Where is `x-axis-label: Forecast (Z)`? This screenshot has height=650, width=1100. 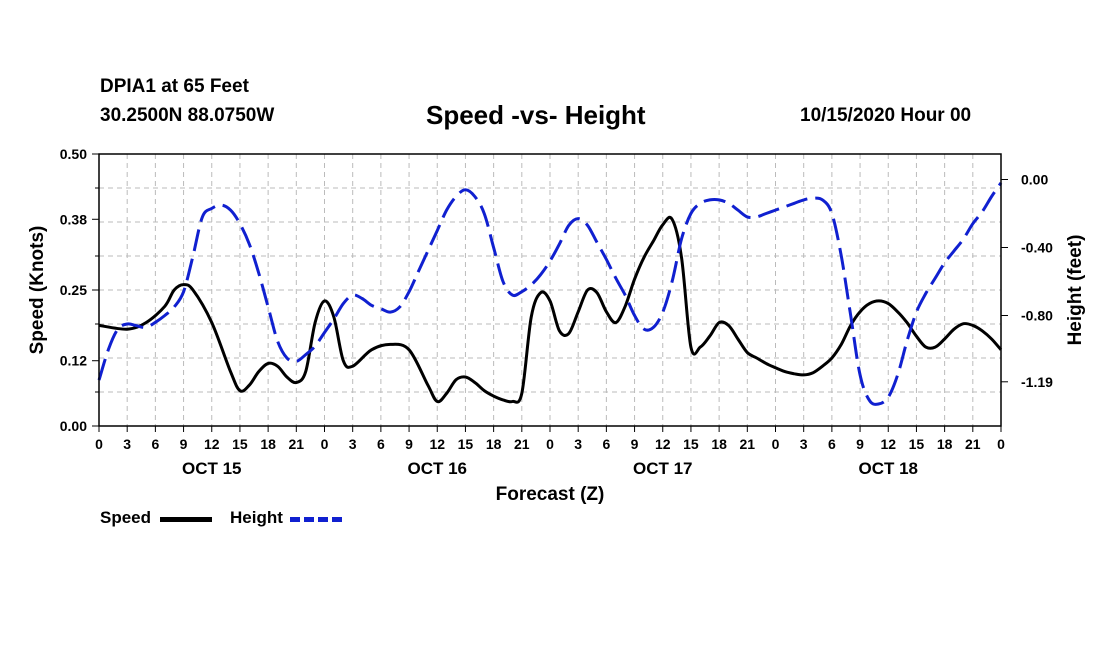 x-axis-label: Forecast (Z) is located at coordinates (550, 494).